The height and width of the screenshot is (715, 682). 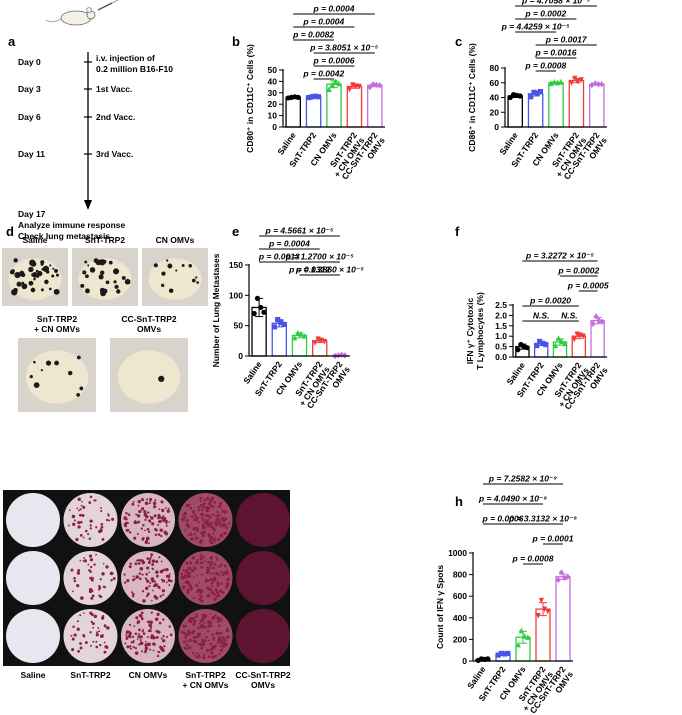 What do you see at coordinates (134, 63) in the screenshot?
I see `event-text: i.v. injection of 0.2 million B16-F10` at bounding box center [134, 63].